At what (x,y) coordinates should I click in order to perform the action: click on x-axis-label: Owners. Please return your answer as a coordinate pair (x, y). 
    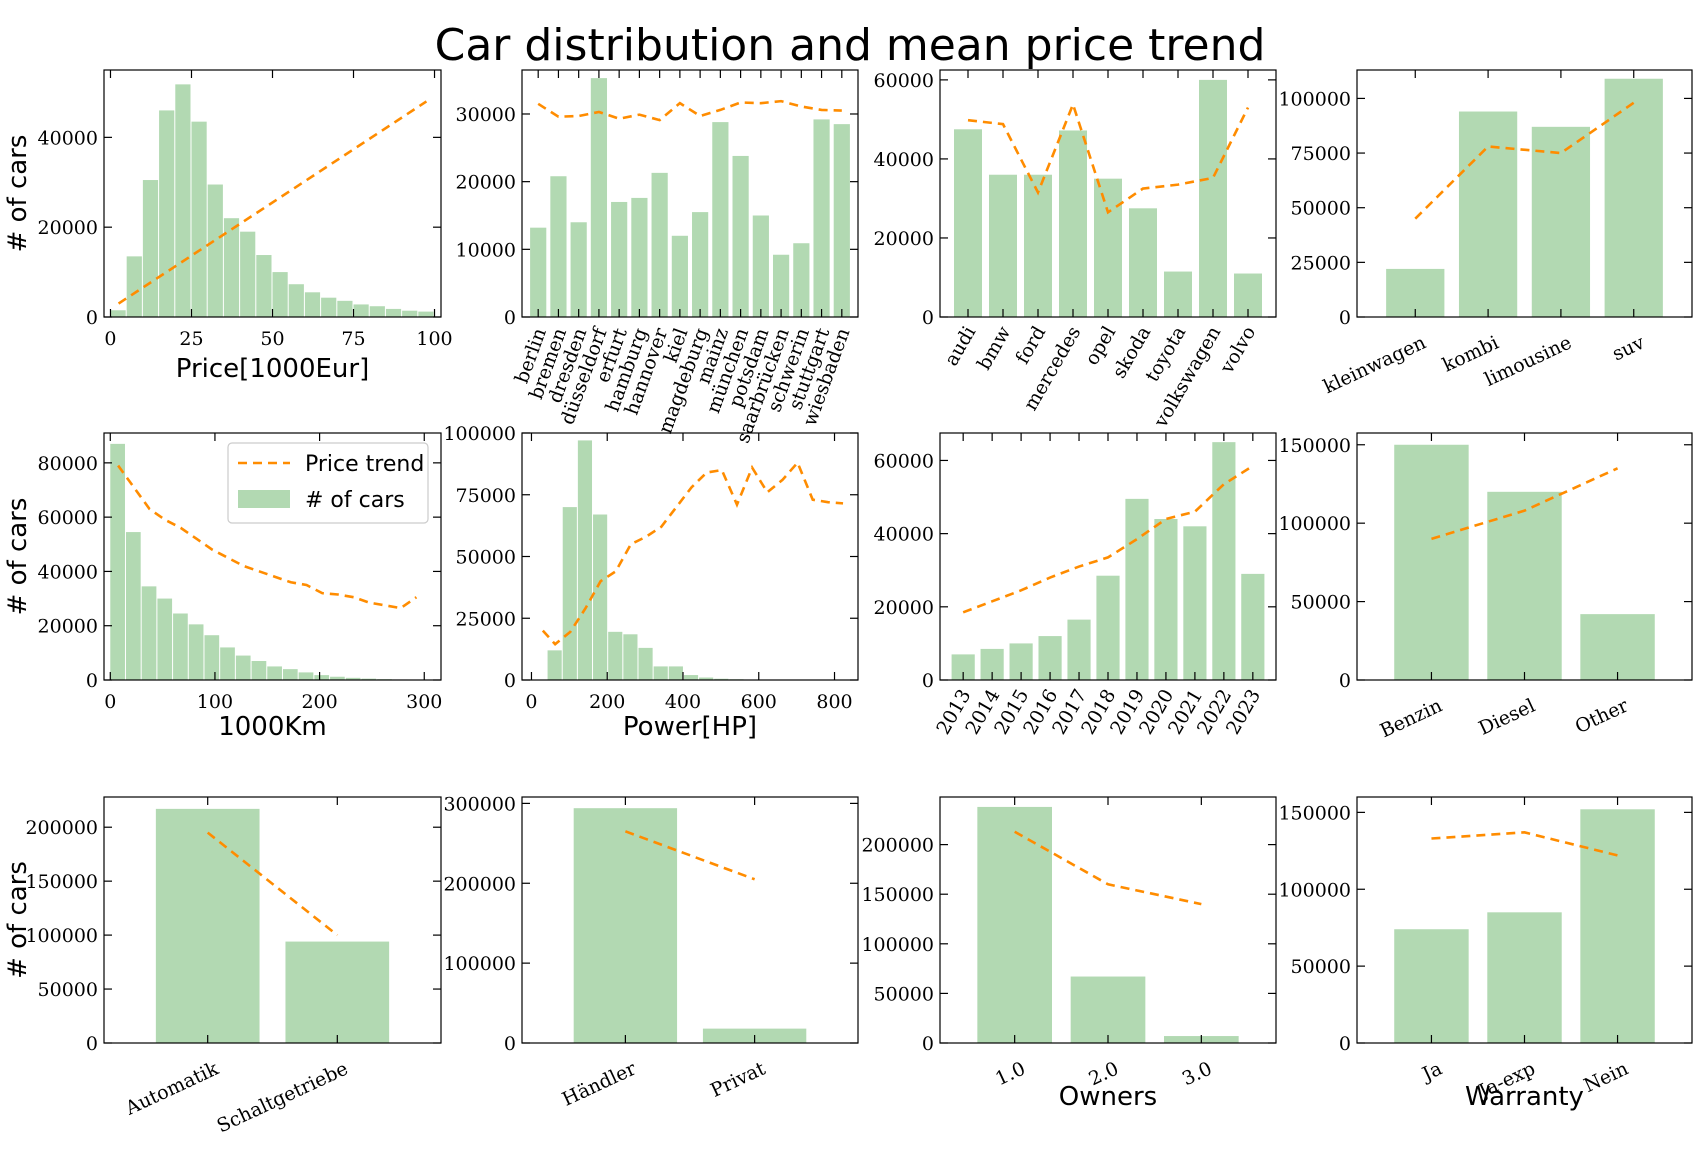
    Looking at the image, I should click on (1108, 1097).